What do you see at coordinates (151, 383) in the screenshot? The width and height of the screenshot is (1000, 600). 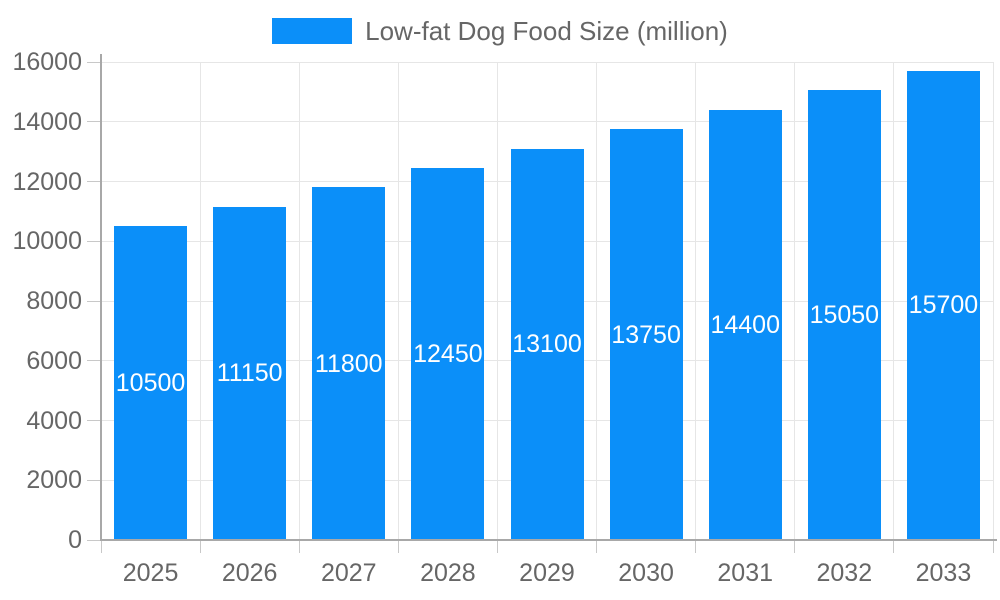 I see `bar-2025` at bounding box center [151, 383].